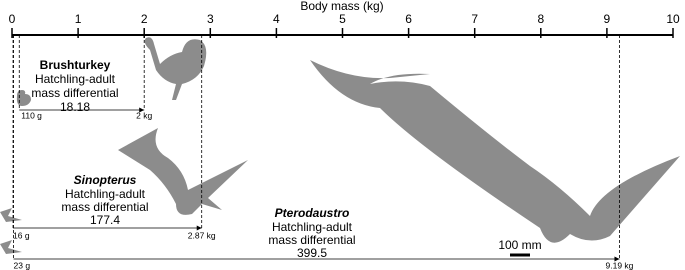 The image size is (685, 270). I want to click on group-name: Pterodaustro, so click(312, 213).